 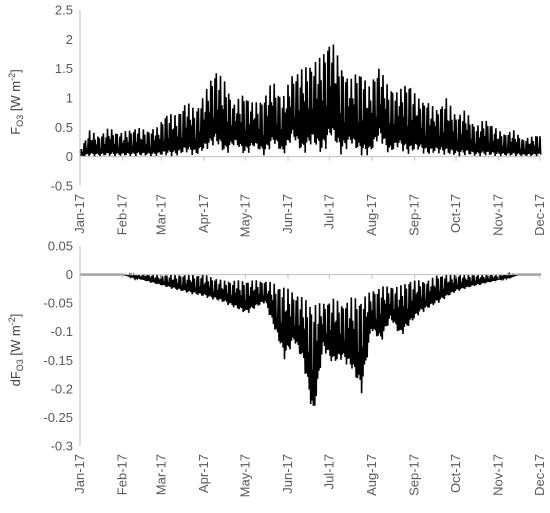 I want to click on y-tick-label: -0.2, so click(x=62, y=388).